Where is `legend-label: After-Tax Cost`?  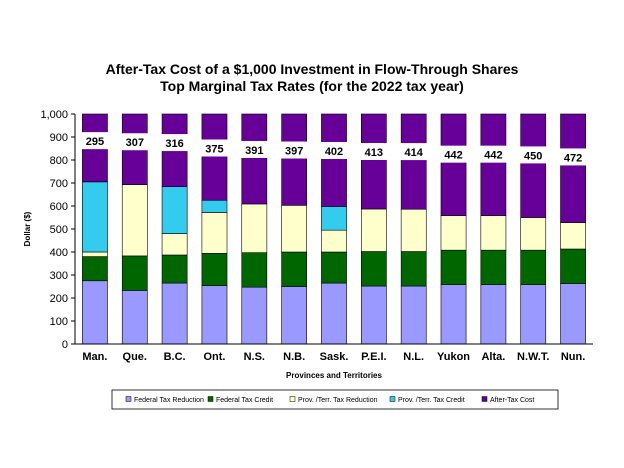 legend-label: After-Tax Cost is located at coordinates (512, 400).